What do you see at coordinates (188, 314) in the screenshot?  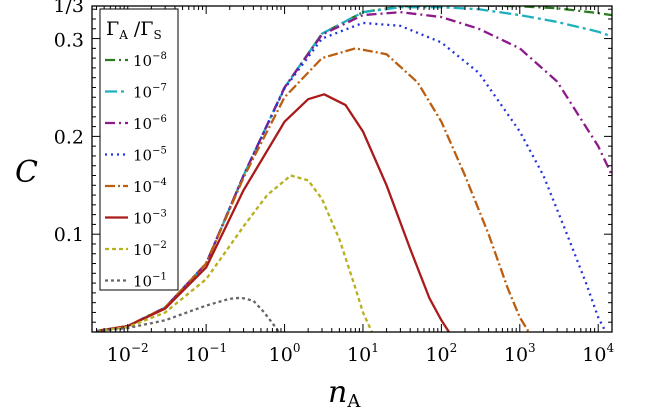 I see `series-line` at bounding box center [188, 314].